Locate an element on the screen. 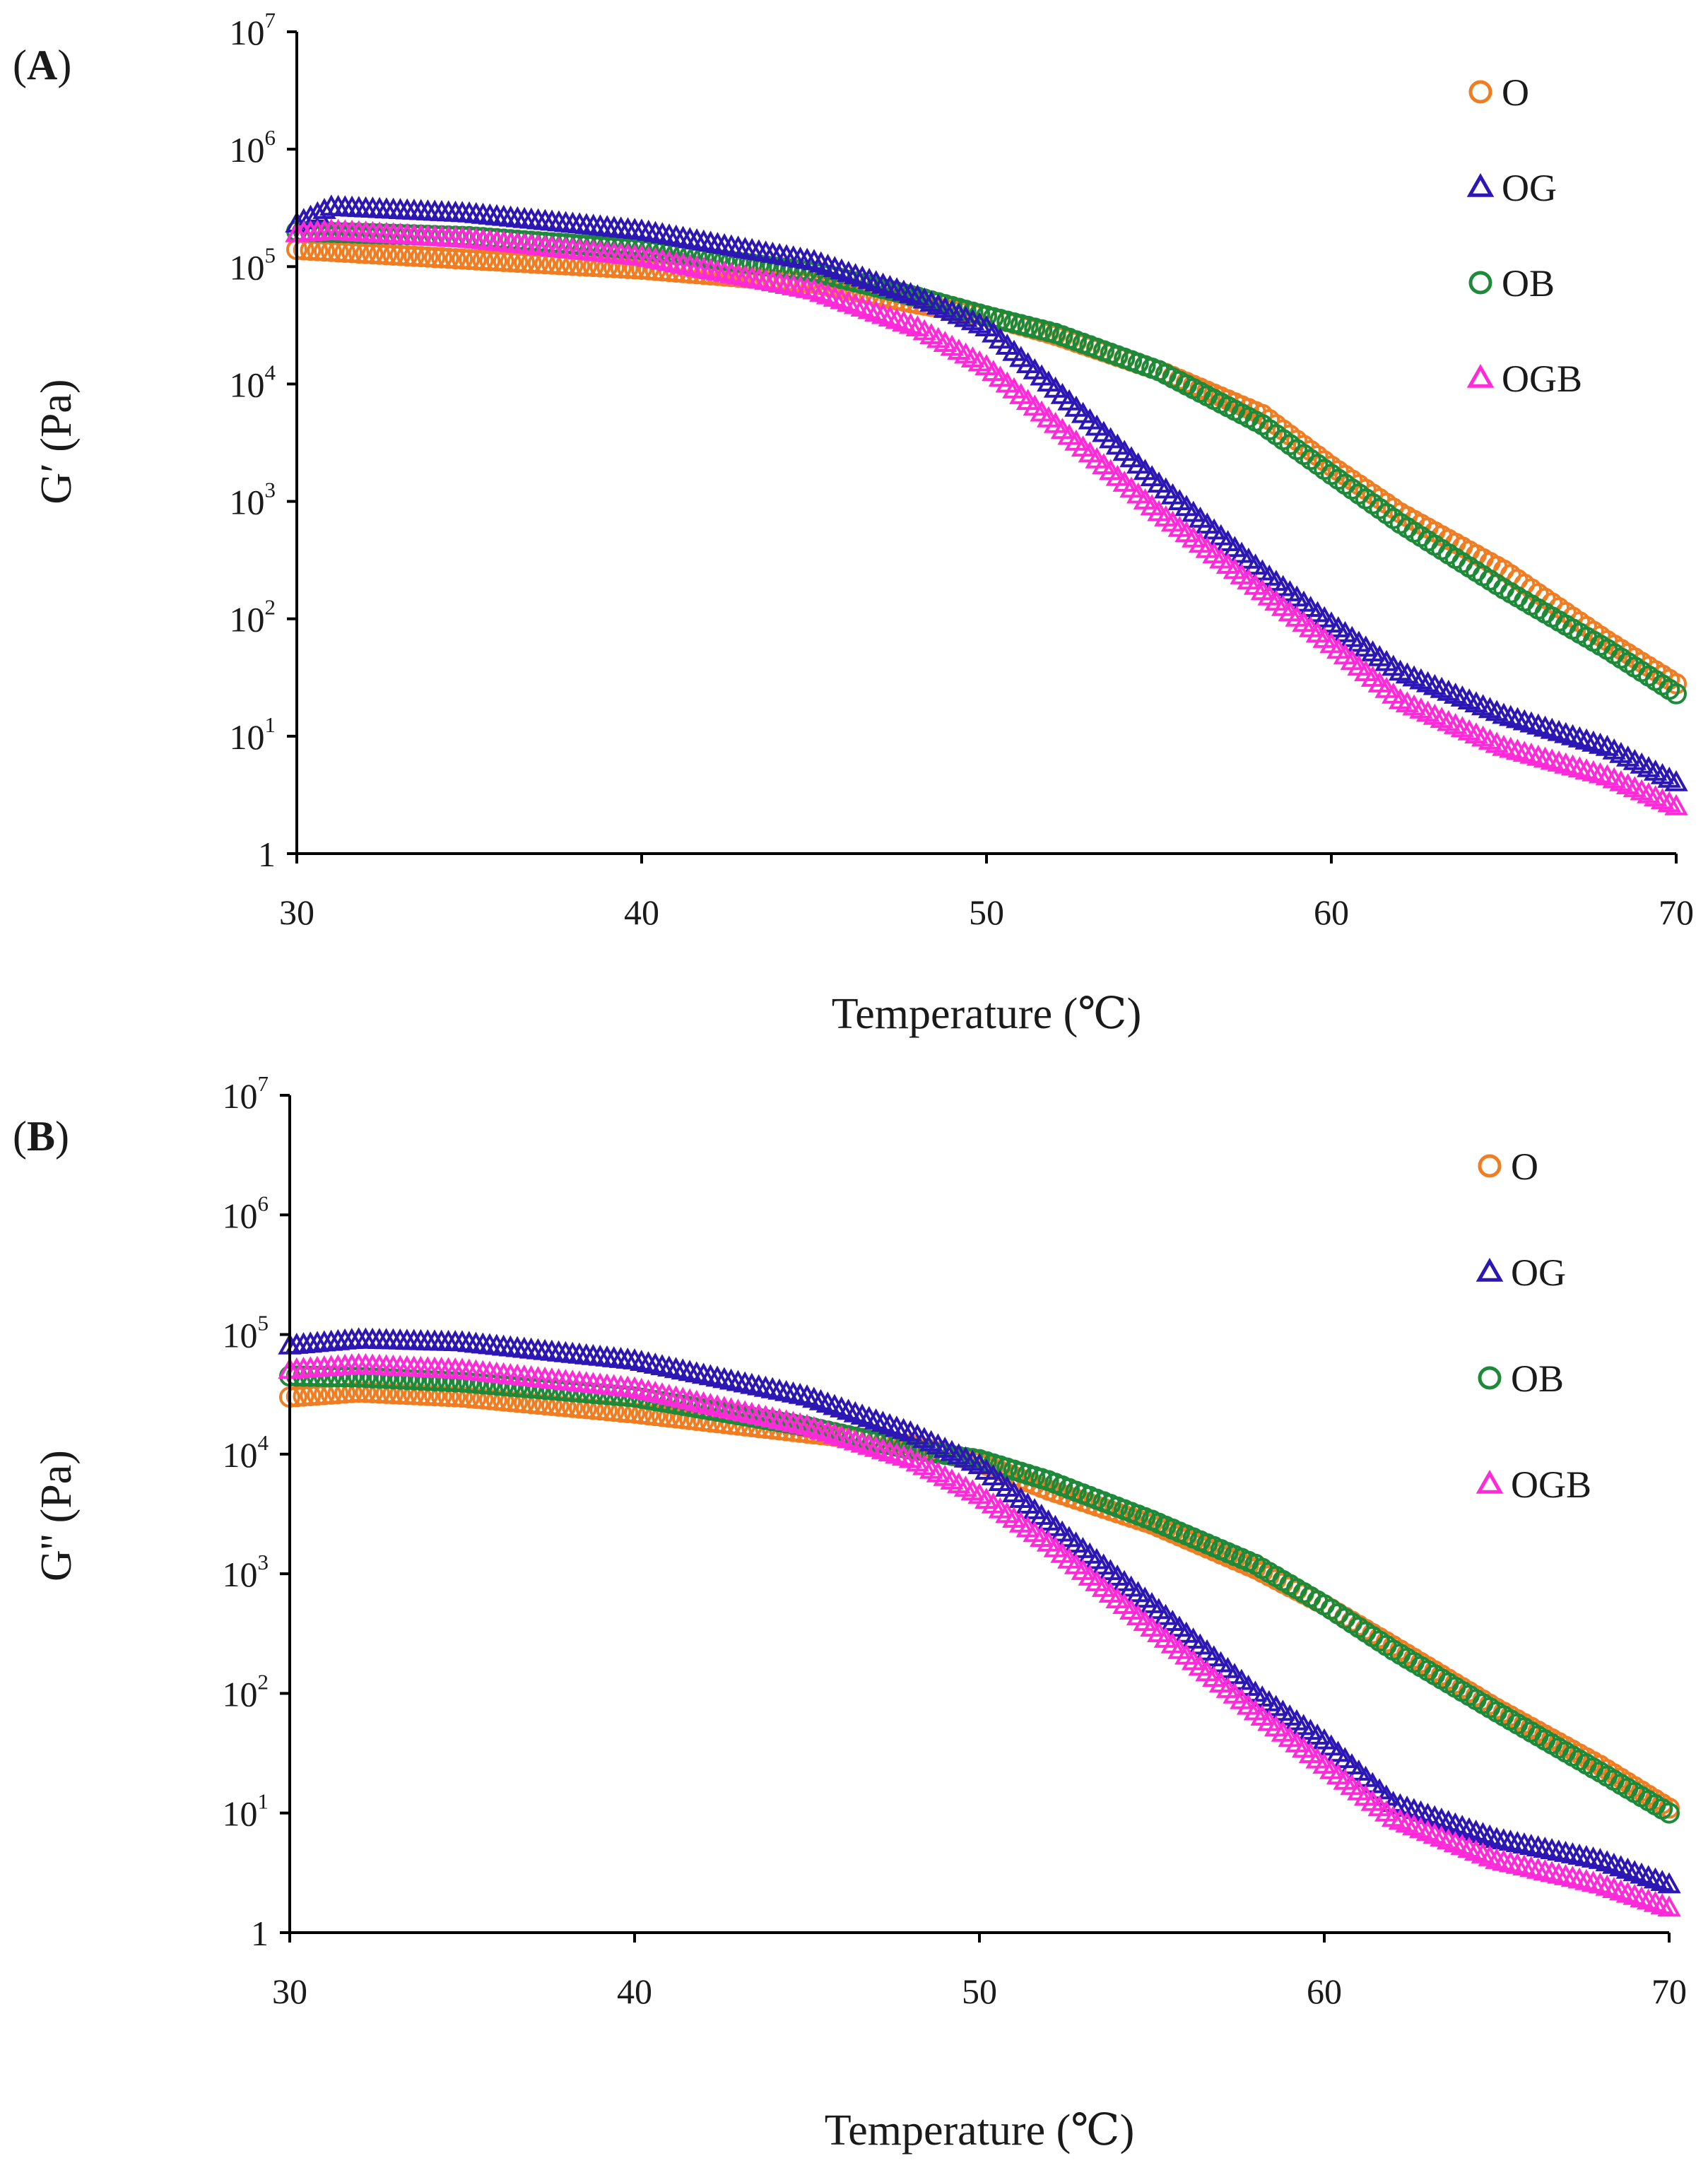  legend-item-og: OG is located at coordinates (1521, 1272).